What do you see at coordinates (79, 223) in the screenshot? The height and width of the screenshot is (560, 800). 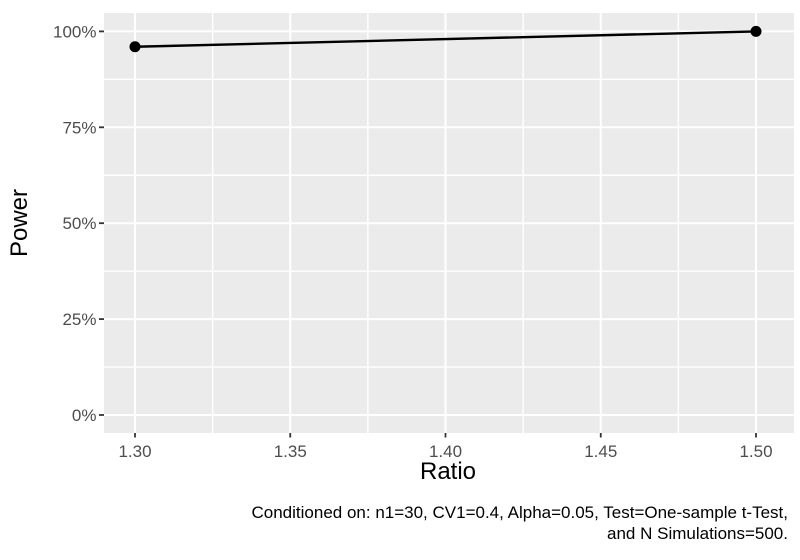 I see `y-tick-label: 50%` at bounding box center [79, 223].